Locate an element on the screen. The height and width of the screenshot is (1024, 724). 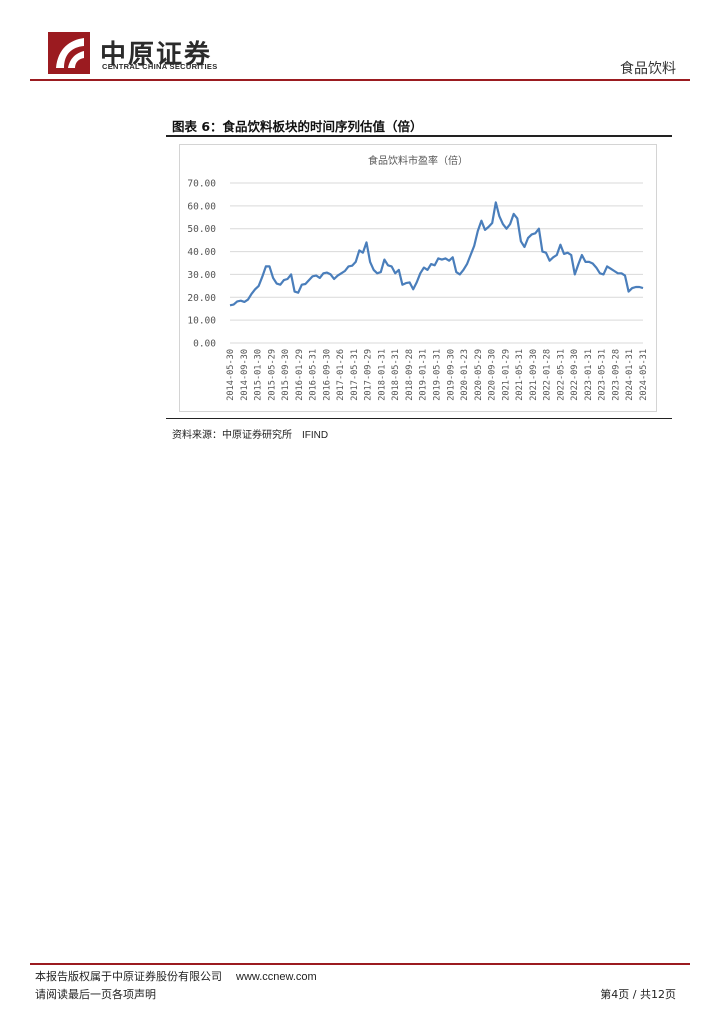
chart-title: 食品饮料市盈率（倍） is located at coordinates (418, 160).